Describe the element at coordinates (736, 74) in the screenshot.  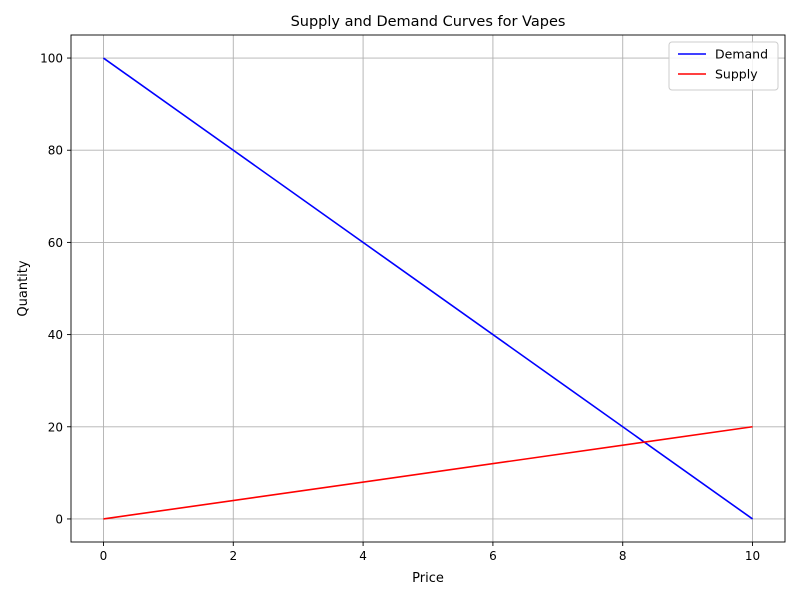
I see `legend-label-supply: Supply` at that location.